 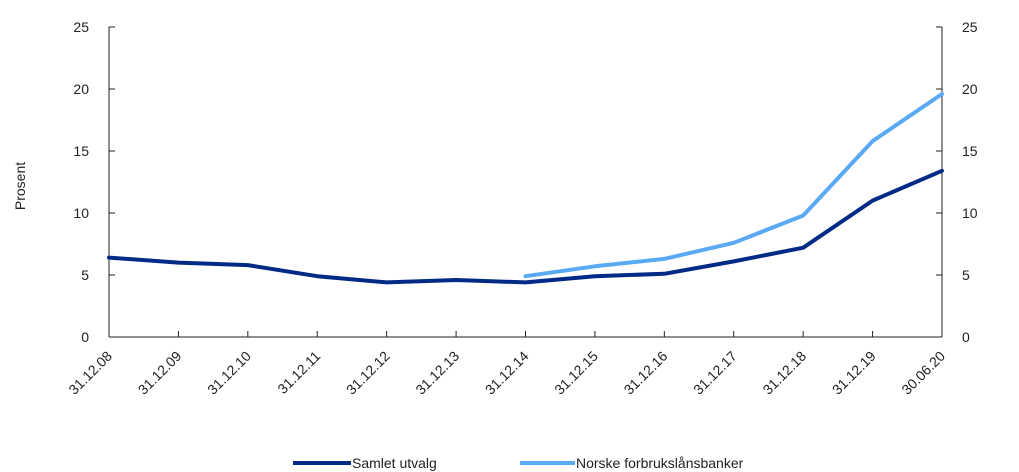 I want to click on y-tick-label-right: 5, so click(x=966, y=275).